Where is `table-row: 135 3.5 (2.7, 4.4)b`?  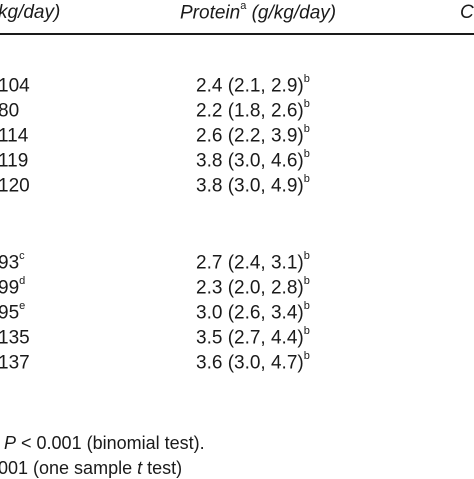 table-row: 135 3.5 (2.7, 4.4)b is located at coordinates (155, 337).